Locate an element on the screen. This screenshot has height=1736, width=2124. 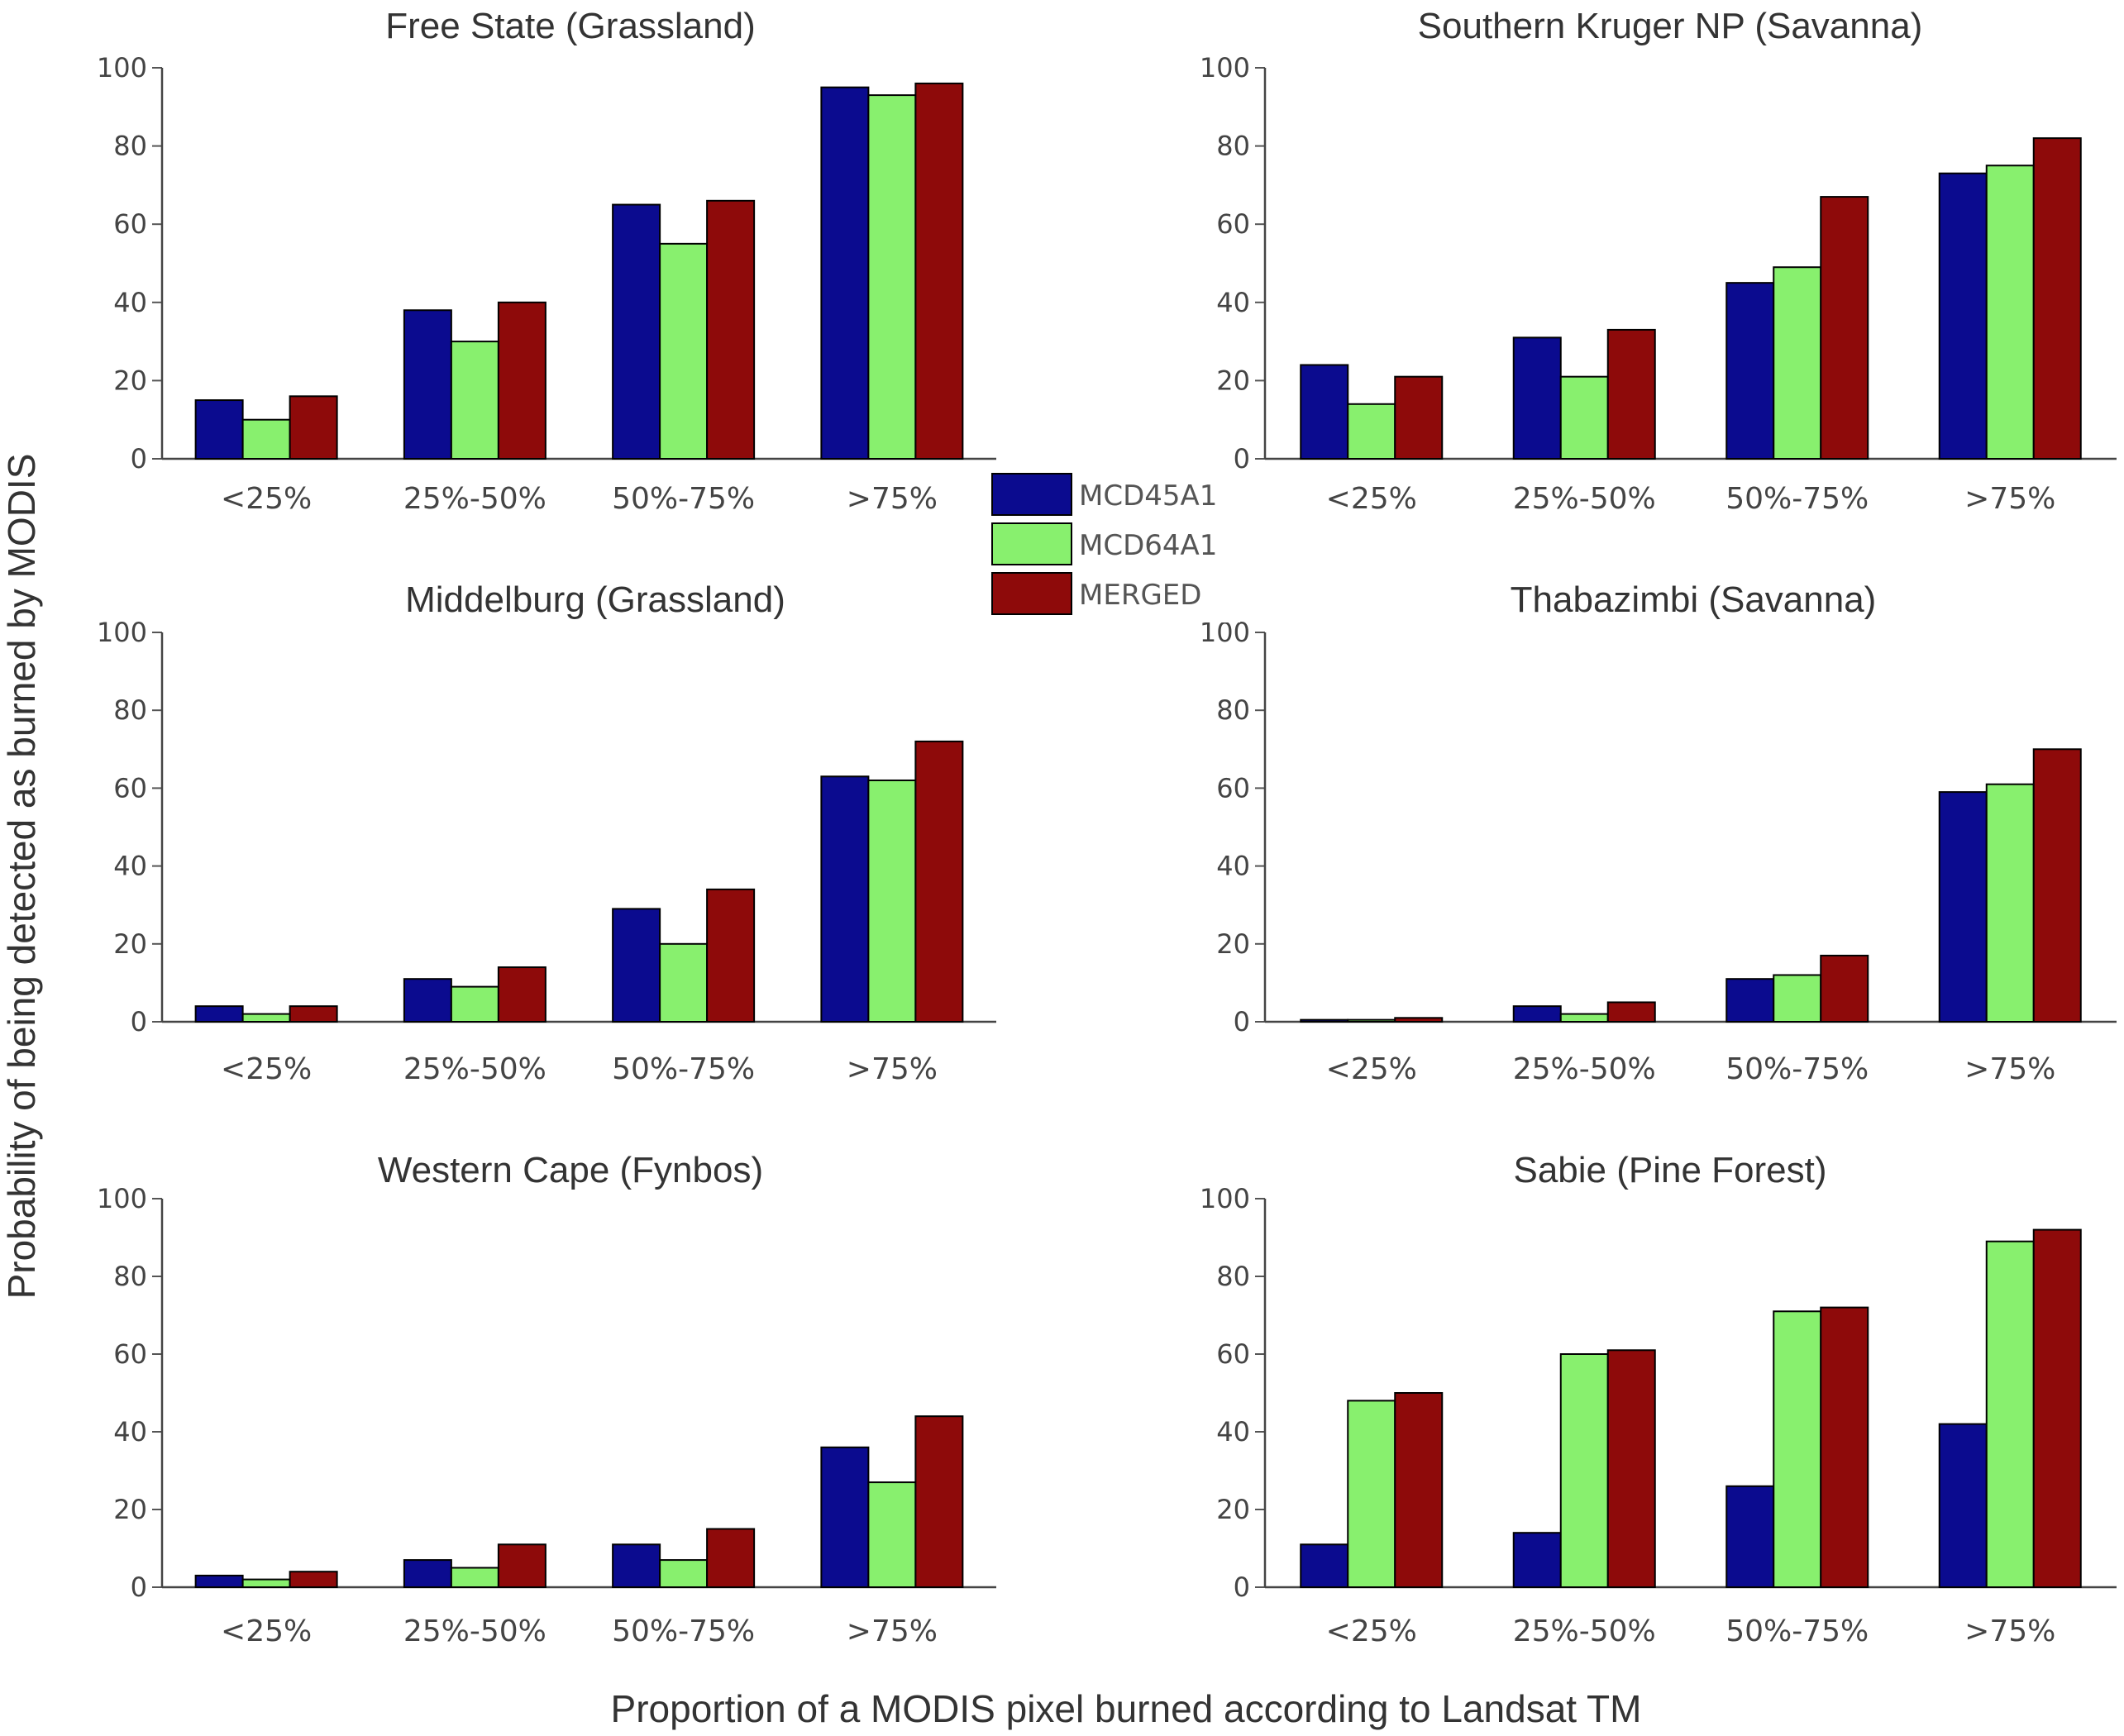
legend-label: MCD45A1 is located at coordinates (1148, 496).